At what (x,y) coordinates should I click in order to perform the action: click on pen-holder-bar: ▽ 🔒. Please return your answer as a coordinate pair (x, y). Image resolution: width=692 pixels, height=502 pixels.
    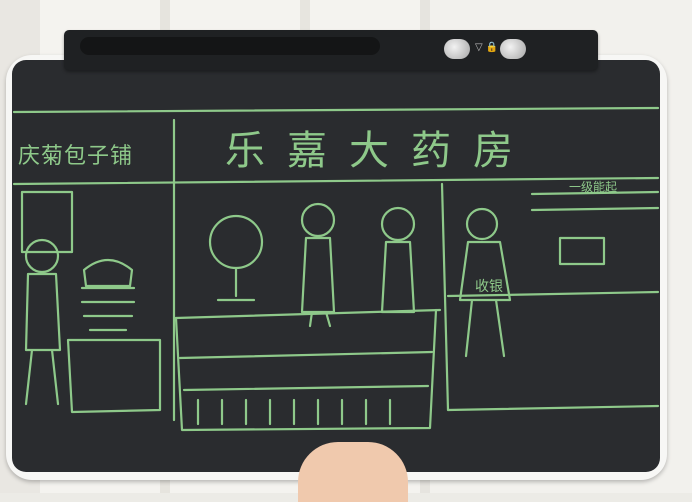
    Looking at the image, I should click on (331, 50).